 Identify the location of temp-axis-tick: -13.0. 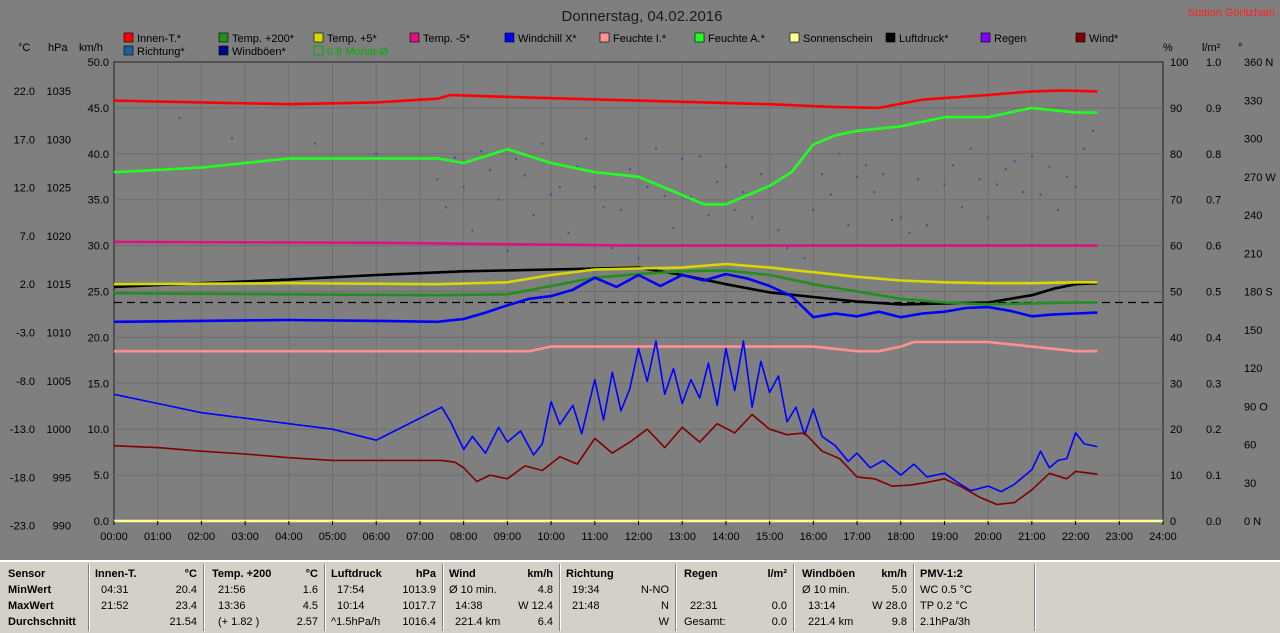
(22, 430).